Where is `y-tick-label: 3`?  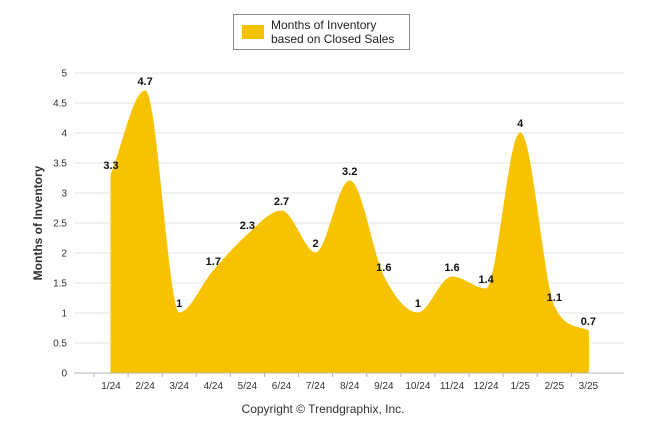 y-tick-label: 3 is located at coordinates (64, 194).